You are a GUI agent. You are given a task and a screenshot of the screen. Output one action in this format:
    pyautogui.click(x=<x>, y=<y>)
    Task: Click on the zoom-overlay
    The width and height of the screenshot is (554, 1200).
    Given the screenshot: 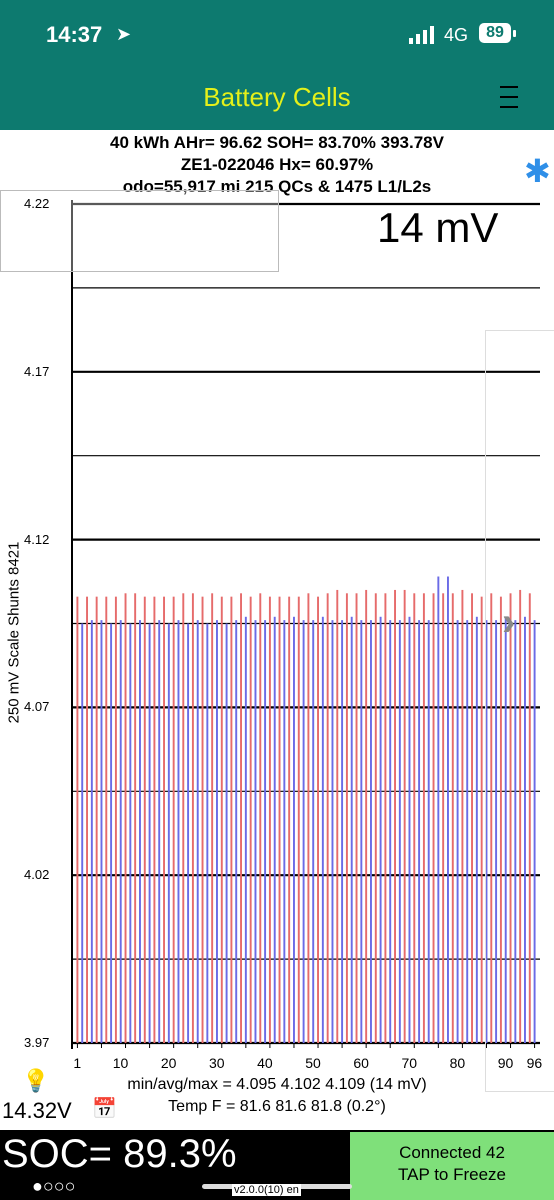 What is the action you would take?
    pyautogui.click(x=139, y=231)
    